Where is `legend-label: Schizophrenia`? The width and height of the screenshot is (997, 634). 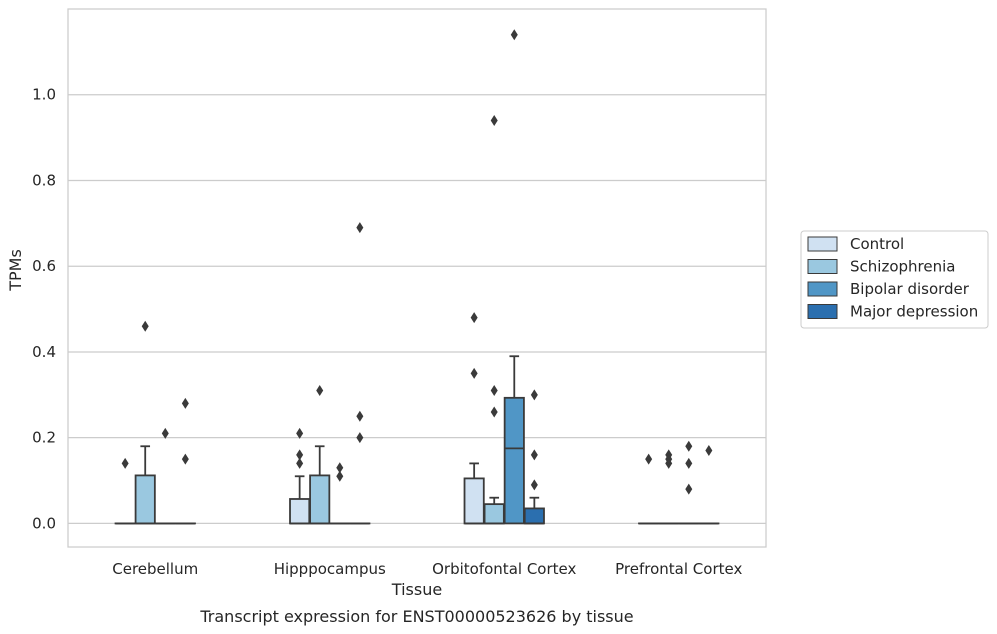
legend-label: Schizophrenia is located at coordinates (902, 267).